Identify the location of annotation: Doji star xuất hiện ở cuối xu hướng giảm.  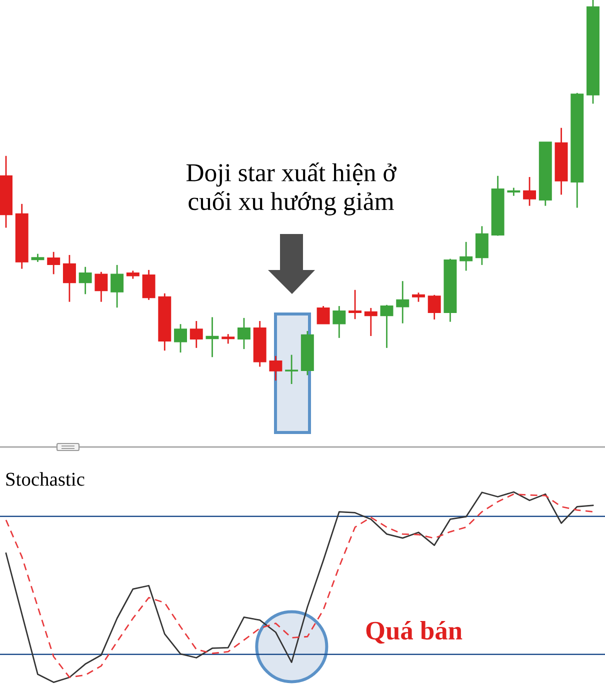
(291, 189).